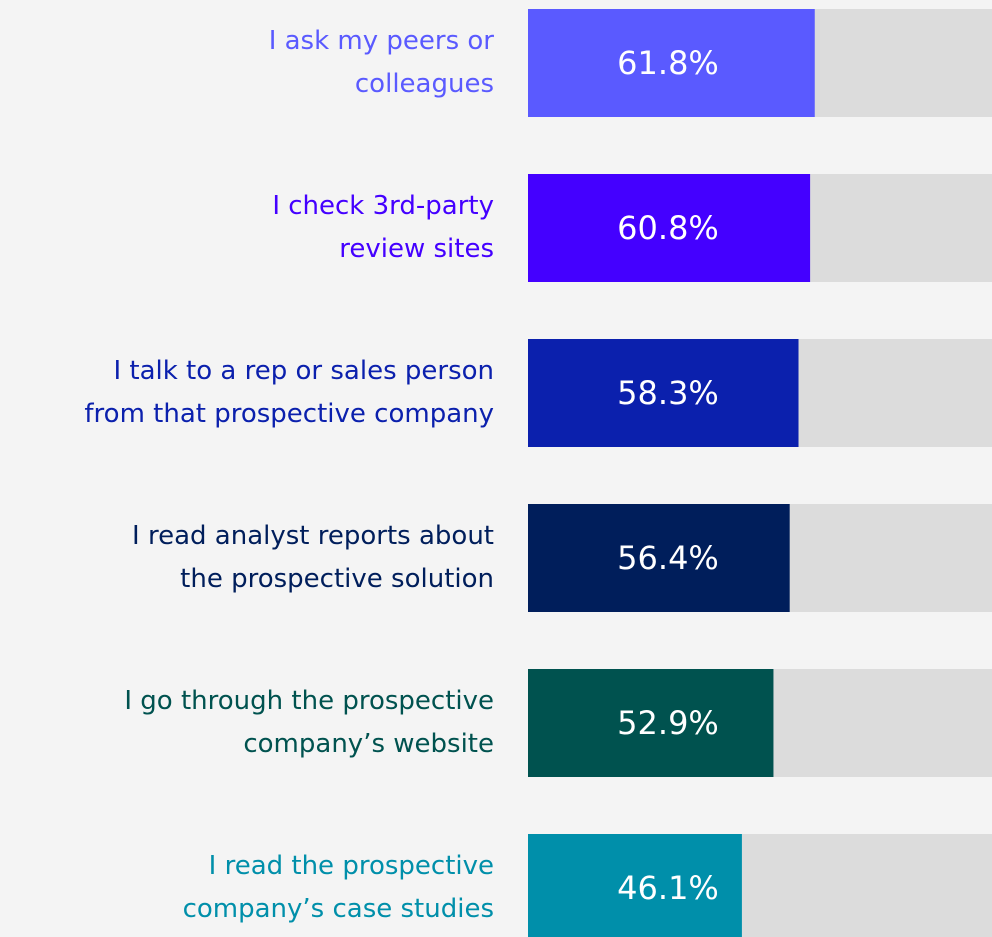 The width and height of the screenshot is (992, 937). Describe the element at coordinates (668, 888) in the screenshot. I see `value-label: 46.1%` at that location.